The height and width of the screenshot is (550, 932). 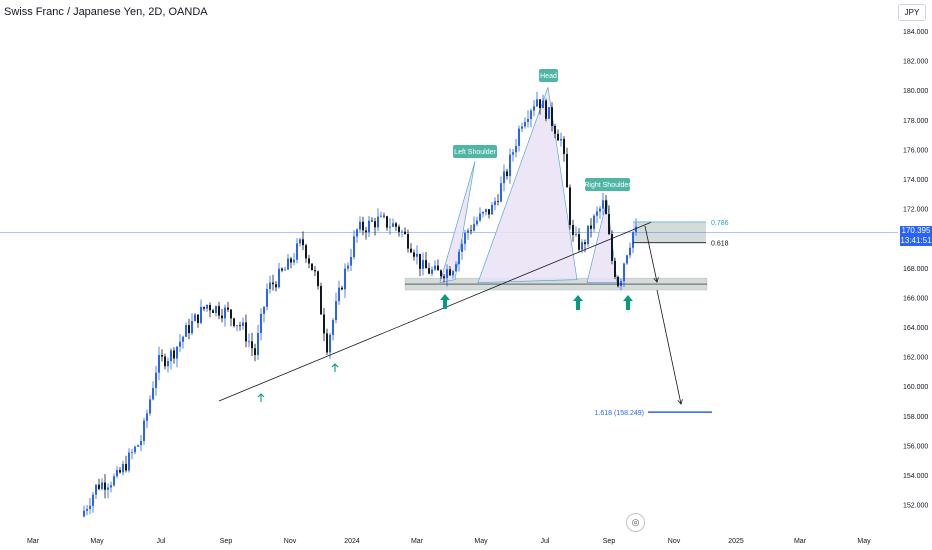 I want to click on tradingview-logo-icon: ◎, so click(x=635, y=522).